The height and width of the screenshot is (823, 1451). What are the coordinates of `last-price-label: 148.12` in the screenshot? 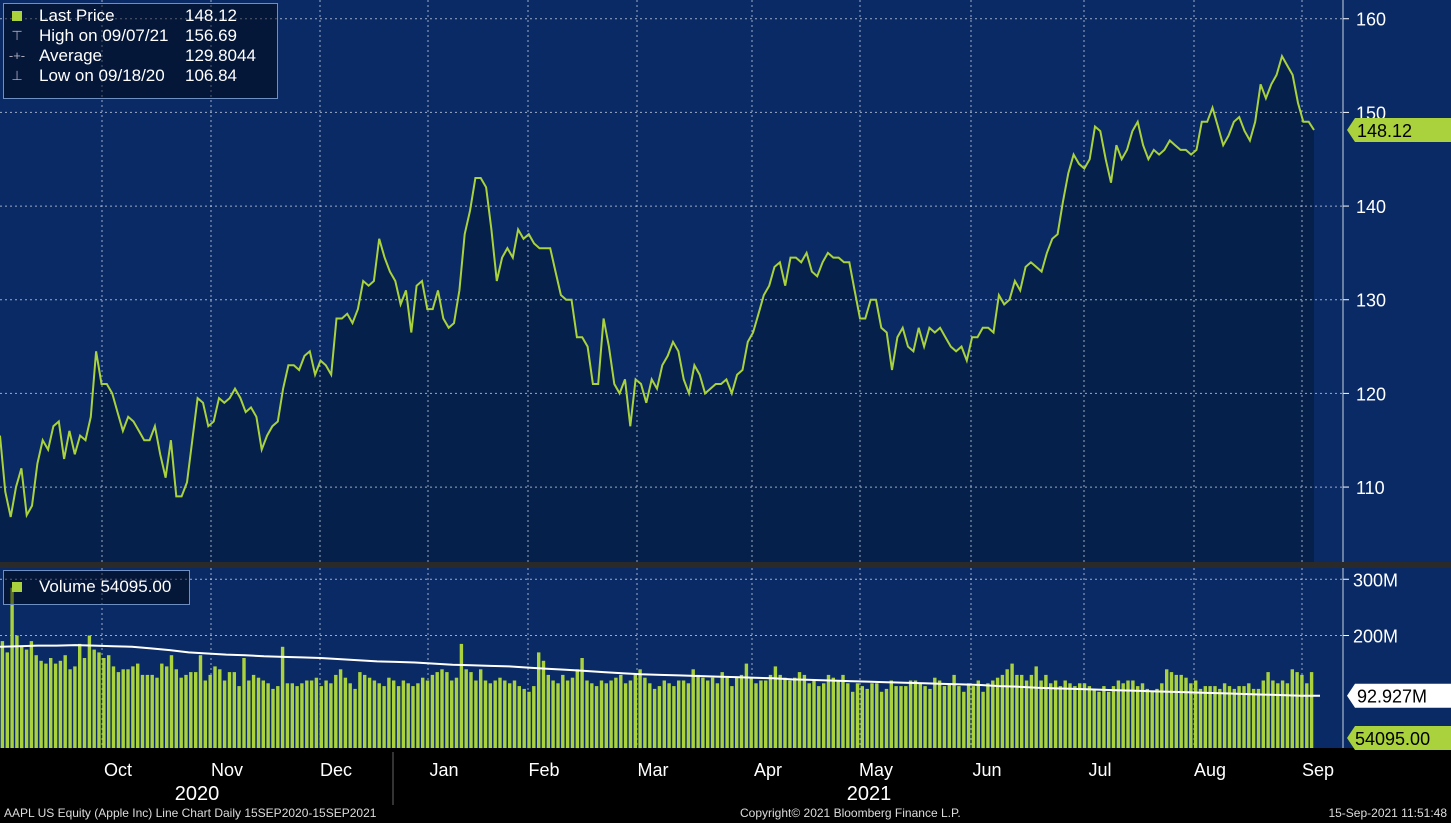 It's located at (1384, 131).